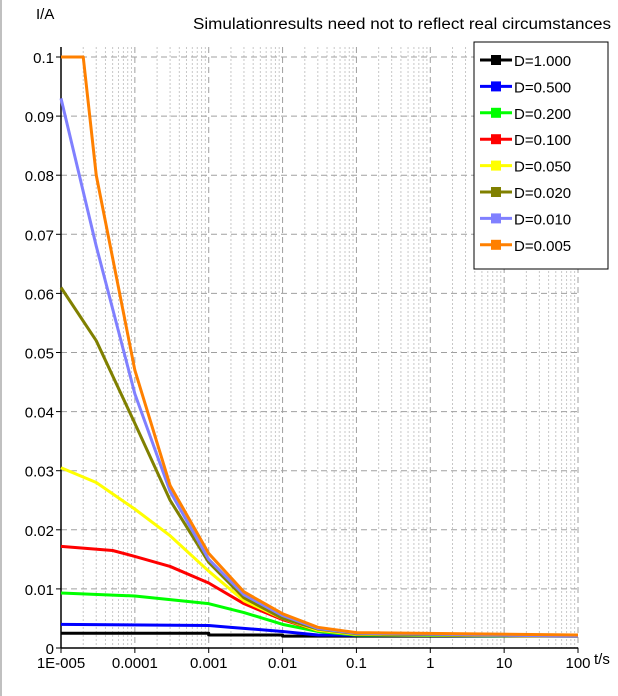 Image resolution: width=618 pixels, height=696 pixels. What do you see at coordinates (542, 61) in the screenshot?
I see `legend-label: D=1.000` at bounding box center [542, 61].